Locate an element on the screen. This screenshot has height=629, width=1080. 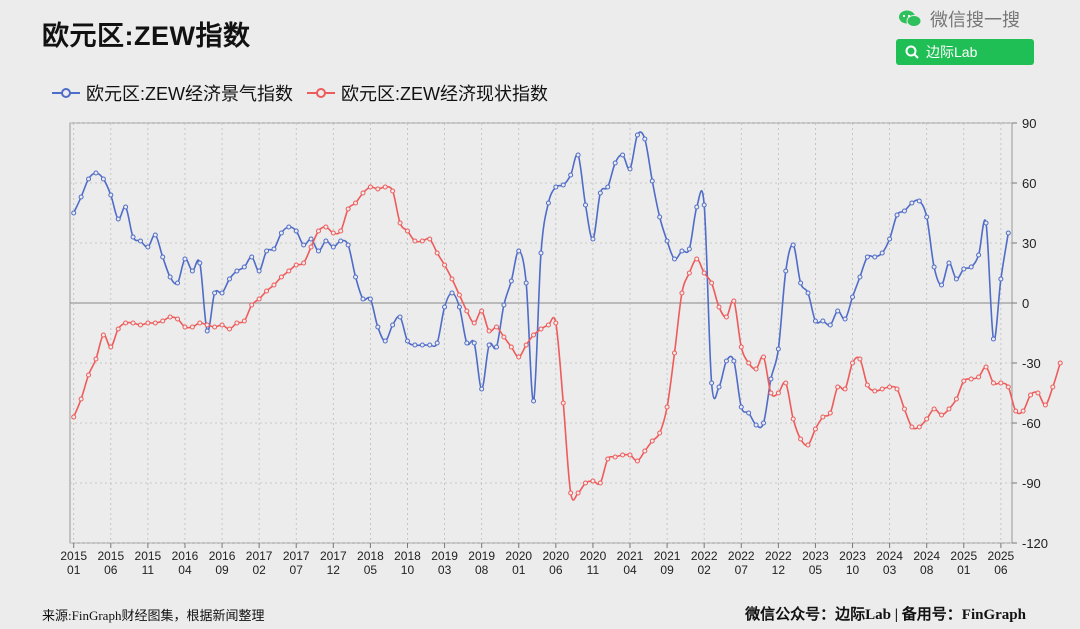
y-tick-label: 90 is located at coordinates (1029, 123).